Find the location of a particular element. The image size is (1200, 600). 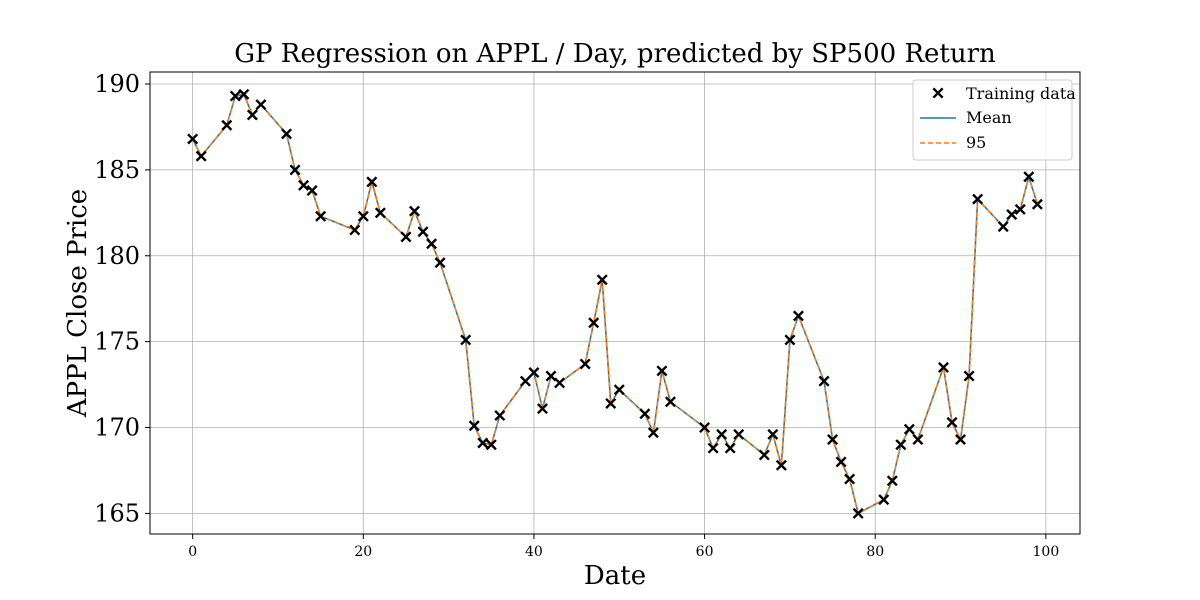

y-axis-label: APPL Close Price is located at coordinates (78, 303).